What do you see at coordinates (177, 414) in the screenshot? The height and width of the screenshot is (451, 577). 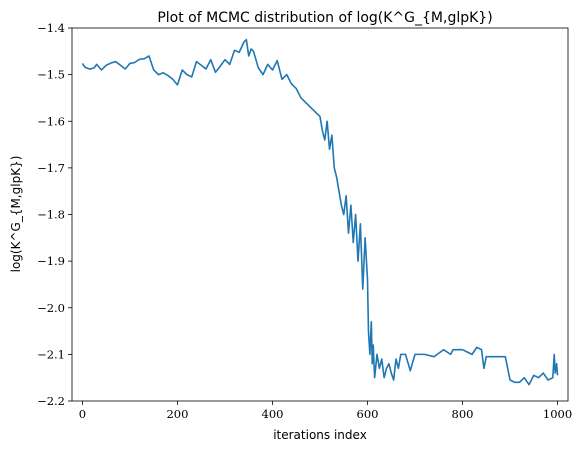 I see `x-tick-label: 200` at bounding box center [177, 414].